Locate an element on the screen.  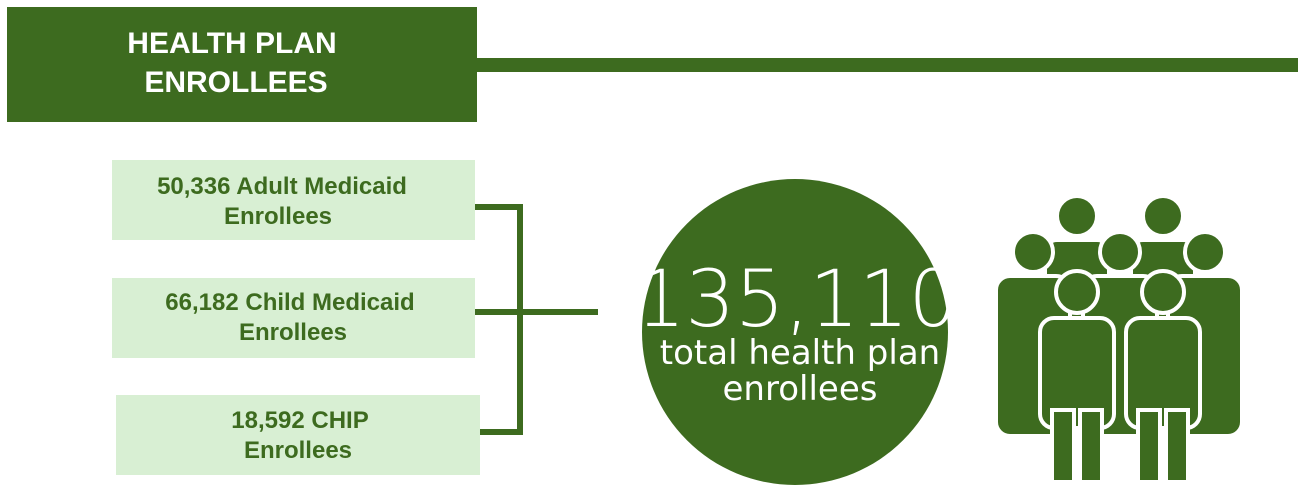
bracket is located at coordinates (536, 319).